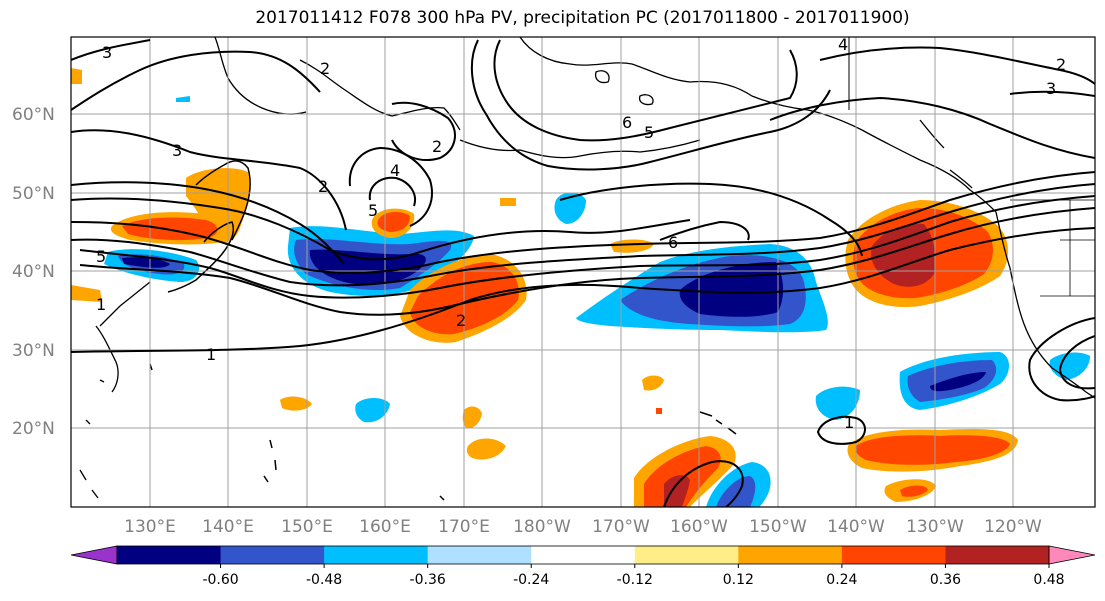 The image size is (1105, 601). I want to click on lon-label: 140°W, so click(856, 527).